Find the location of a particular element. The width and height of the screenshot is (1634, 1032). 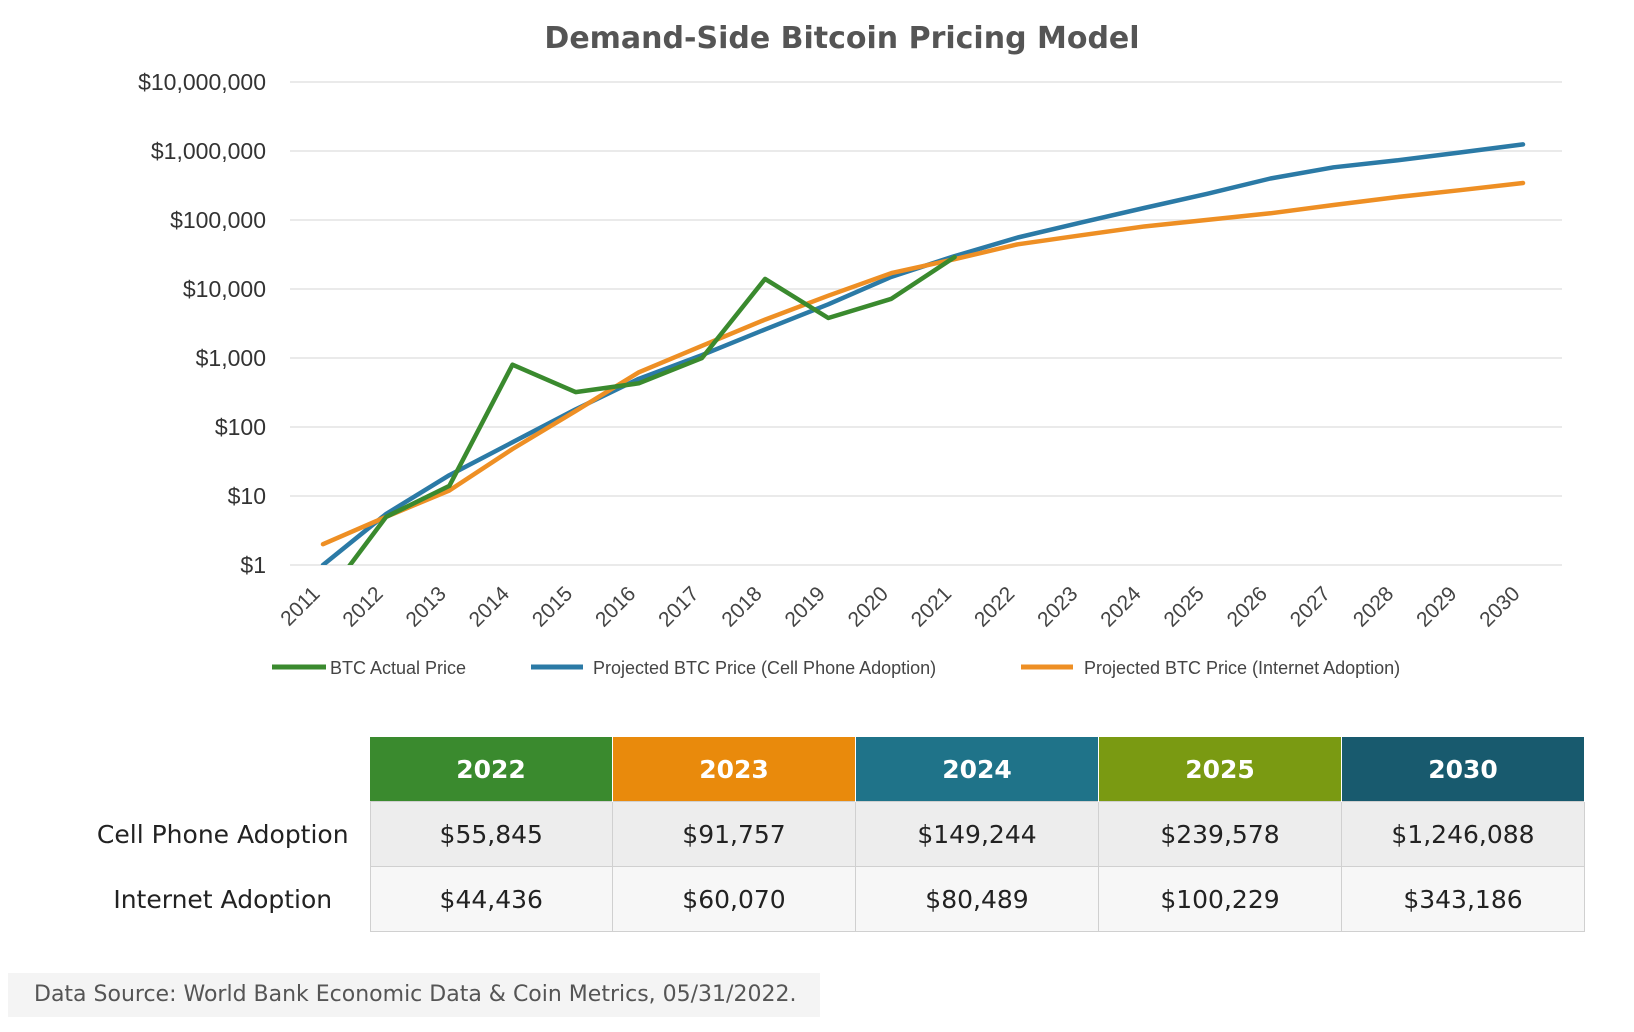

y-tick-label: $1,000 is located at coordinates (231, 358).